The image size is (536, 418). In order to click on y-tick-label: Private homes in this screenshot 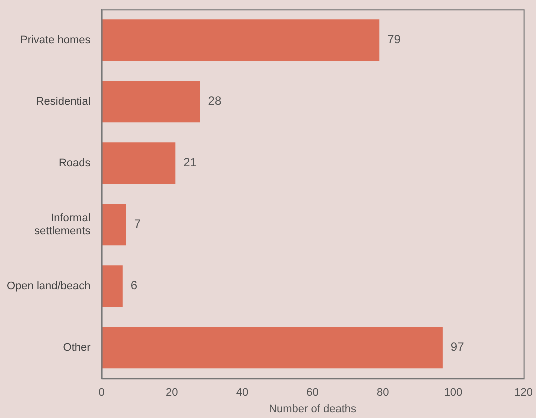, I will do `click(56, 40)`.